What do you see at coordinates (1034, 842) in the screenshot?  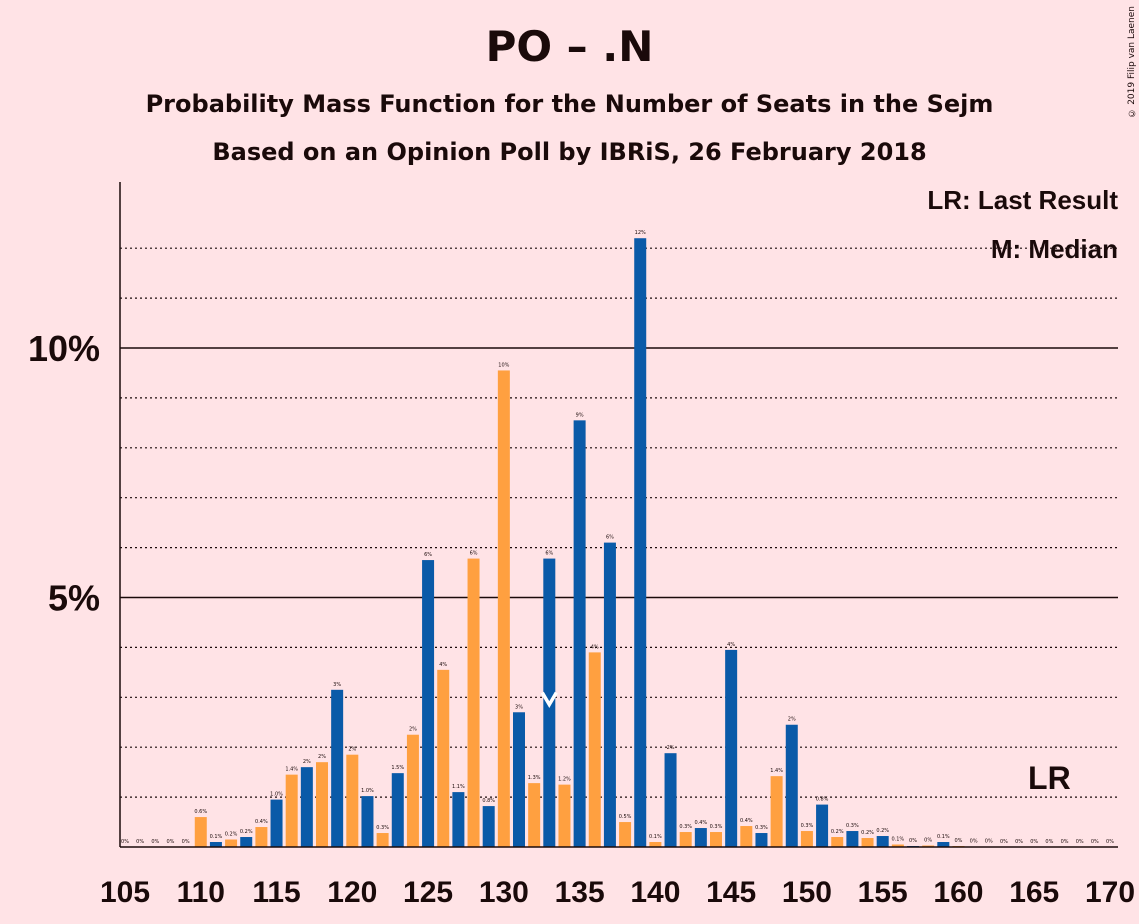 I see `bar-label-seat-165: 0%` at bounding box center [1034, 842].